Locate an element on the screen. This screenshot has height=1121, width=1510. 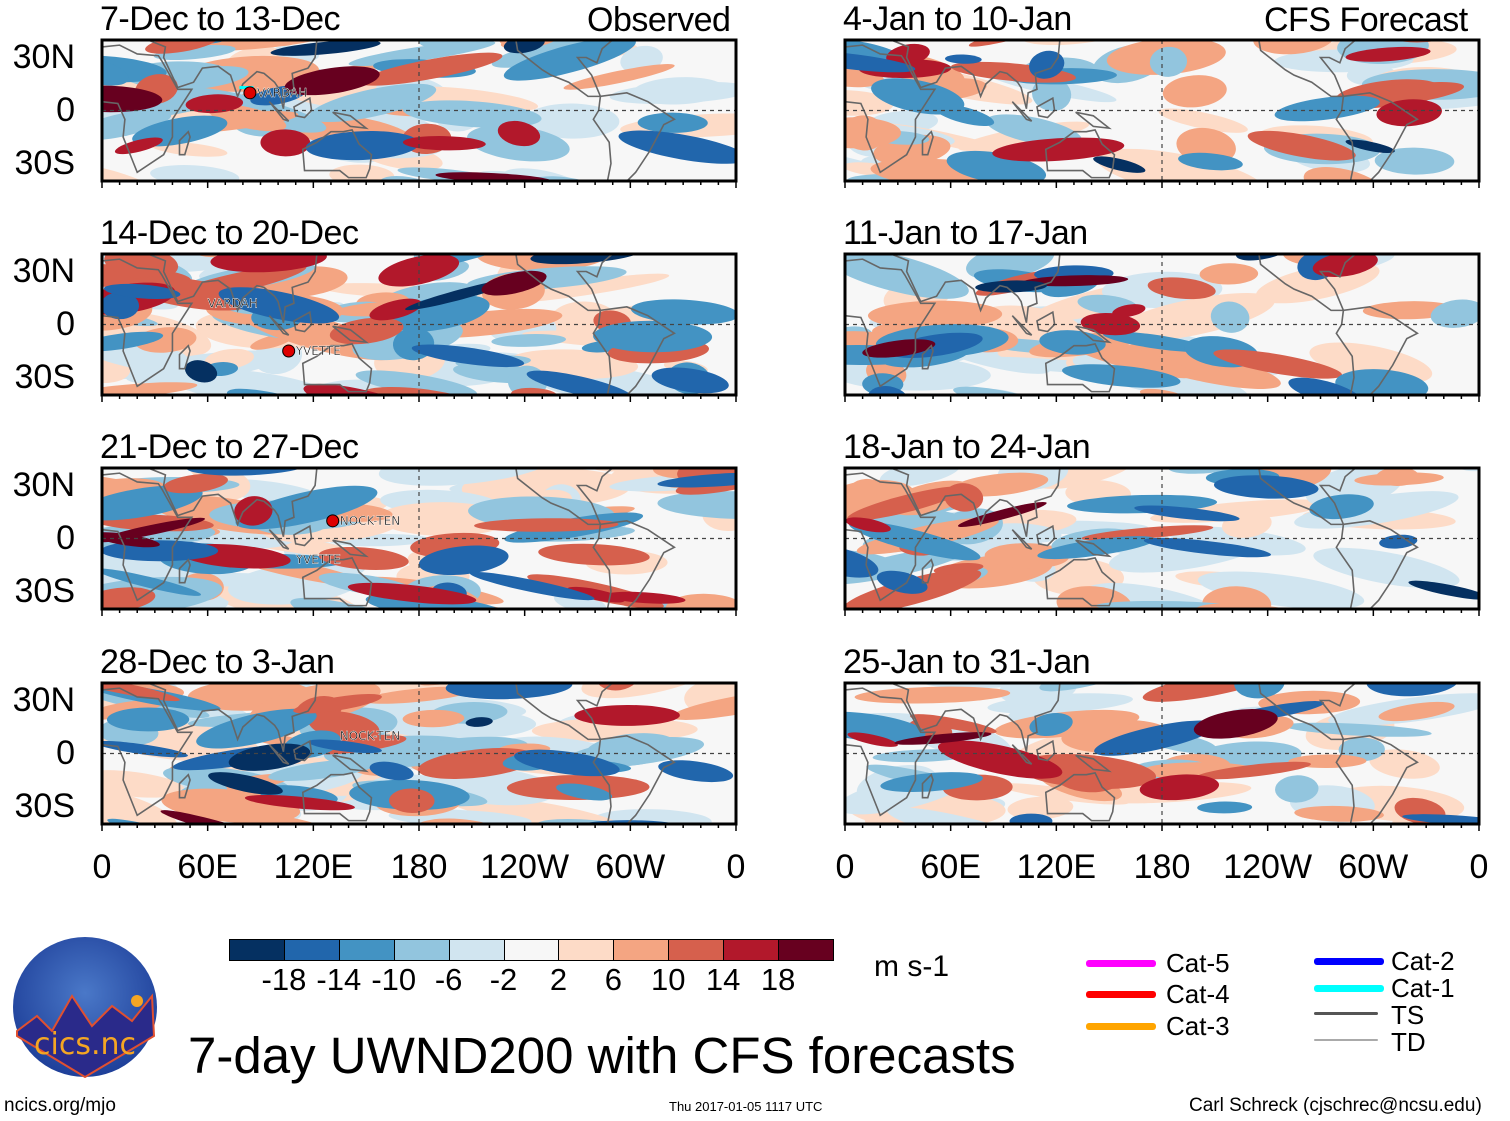
author-credit: Carl Schreck (cjschrec@ncsu.edu) is located at coordinates (1335, 1105).